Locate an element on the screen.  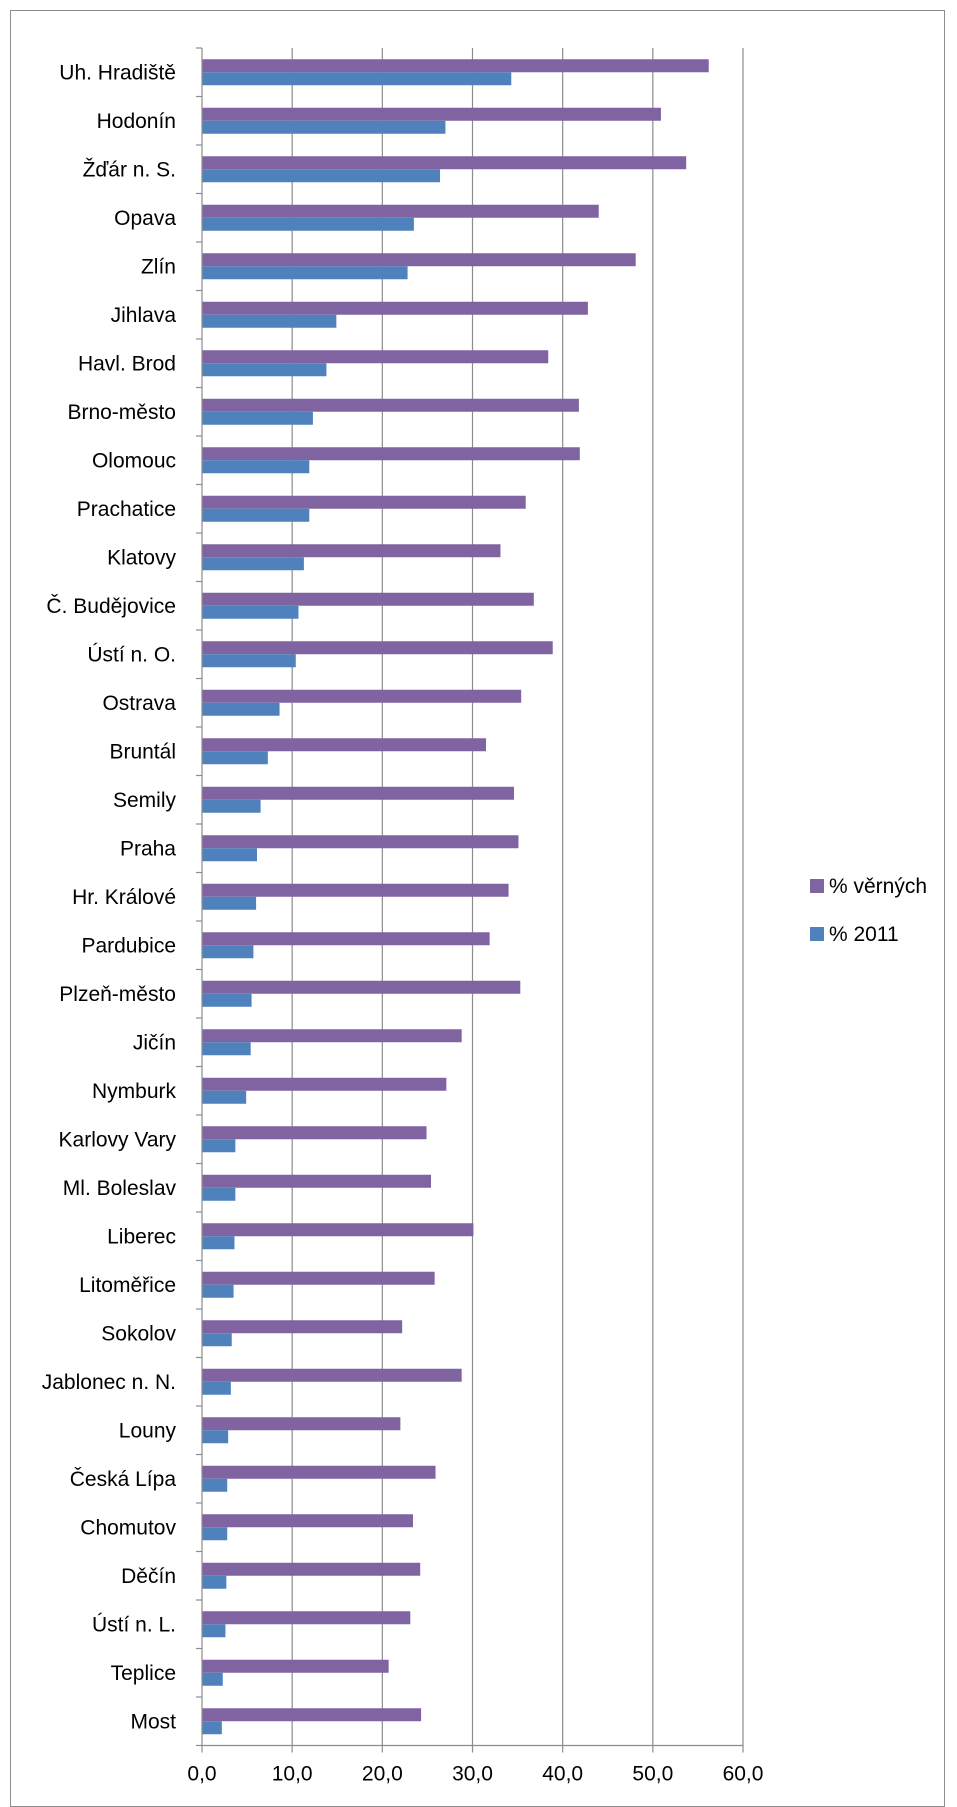
category-label: Litoměřice is located at coordinates (127, 1285).